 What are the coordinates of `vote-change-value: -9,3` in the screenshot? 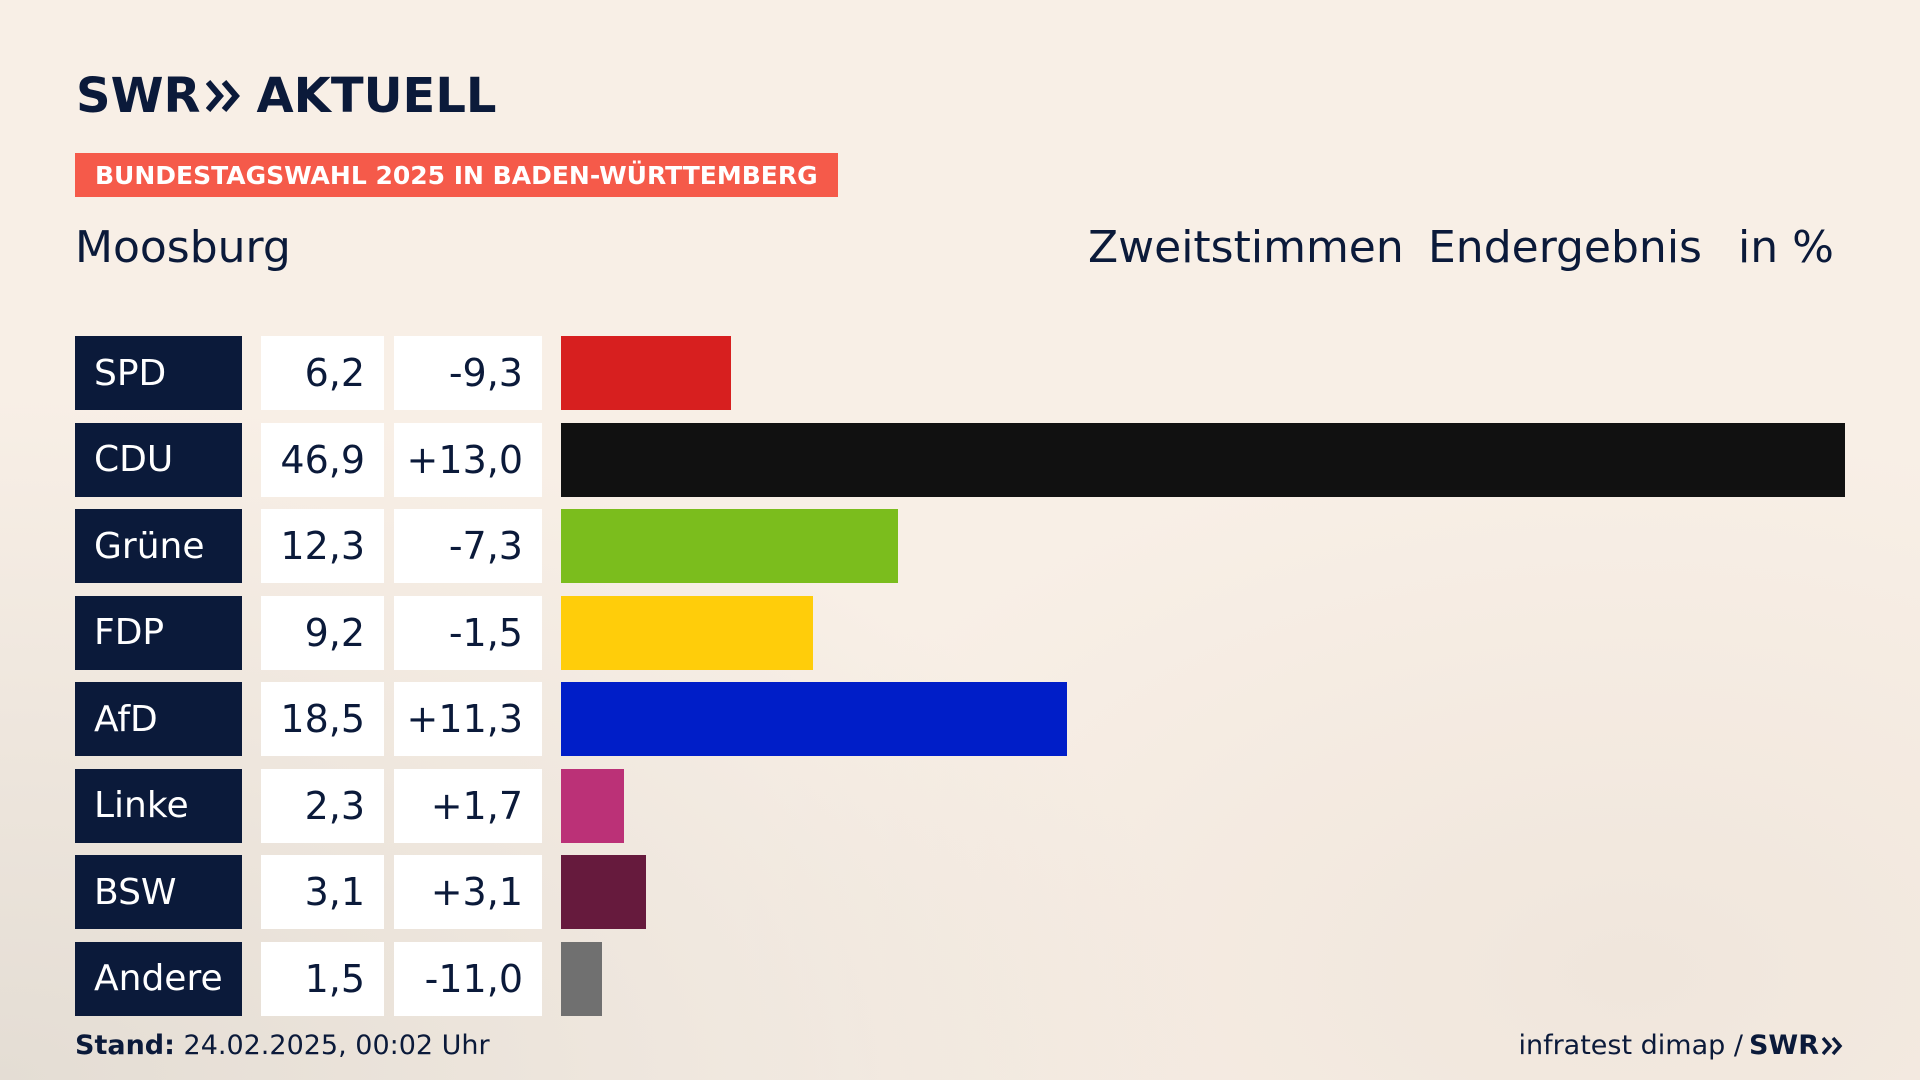 It's located at (468, 373).